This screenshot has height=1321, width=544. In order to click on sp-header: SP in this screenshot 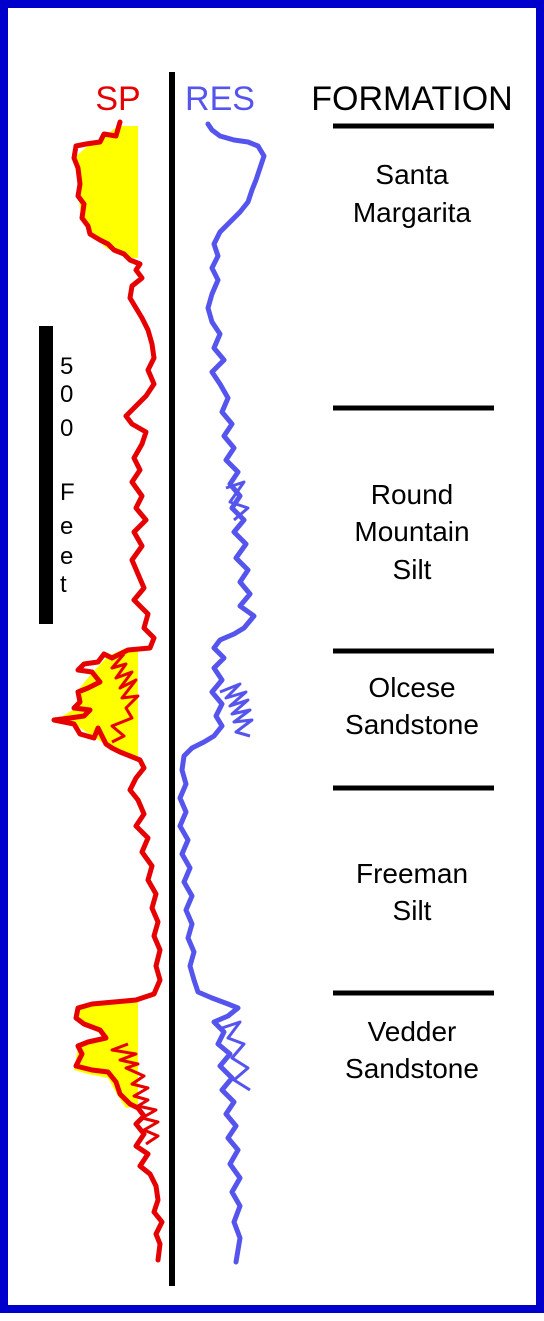, I will do `click(117, 99)`.